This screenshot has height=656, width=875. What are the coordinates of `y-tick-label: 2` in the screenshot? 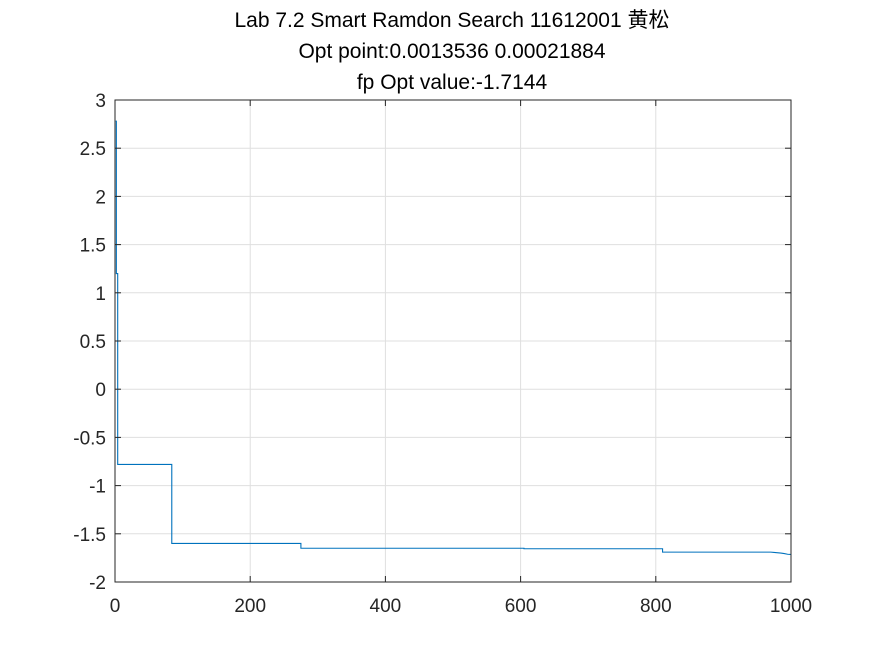 It's located at (100, 197).